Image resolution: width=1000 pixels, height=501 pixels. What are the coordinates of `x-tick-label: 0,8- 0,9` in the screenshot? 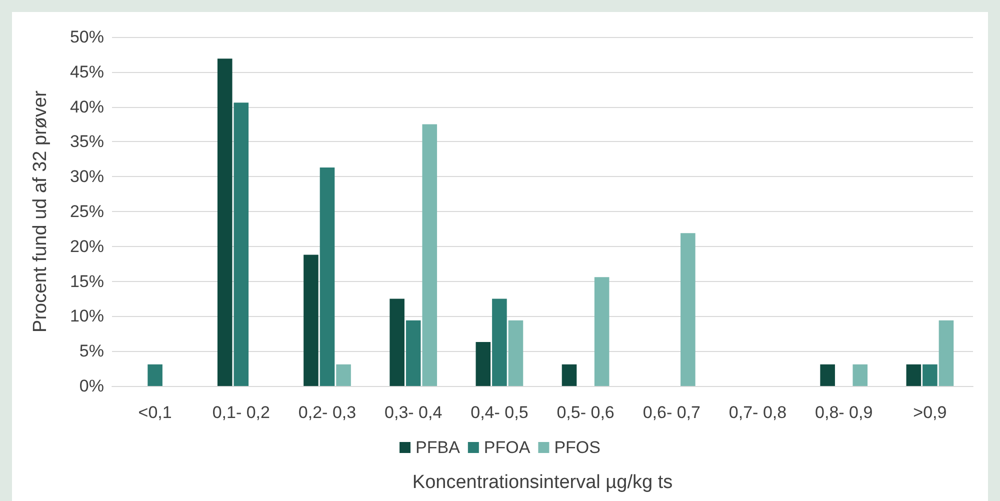 It's located at (844, 412).